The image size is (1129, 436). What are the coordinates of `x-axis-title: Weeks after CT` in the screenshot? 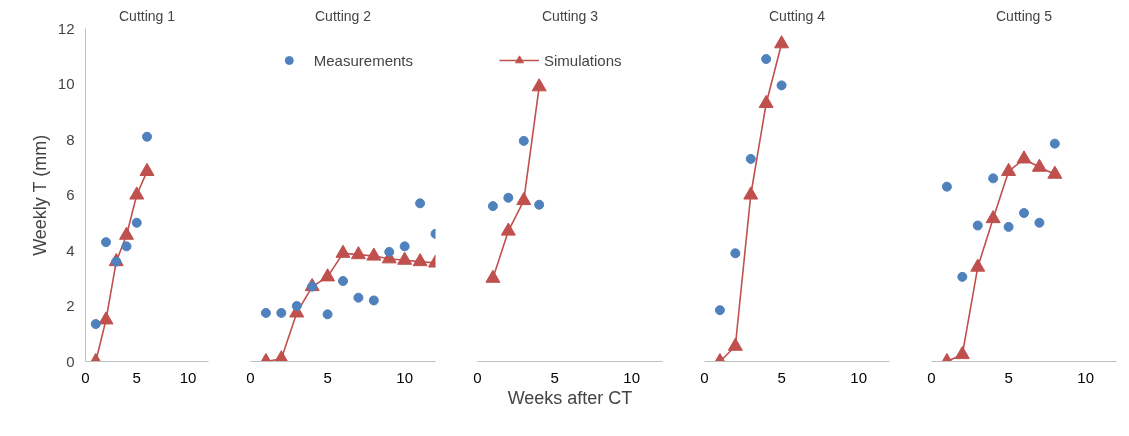 It's located at (570, 397).